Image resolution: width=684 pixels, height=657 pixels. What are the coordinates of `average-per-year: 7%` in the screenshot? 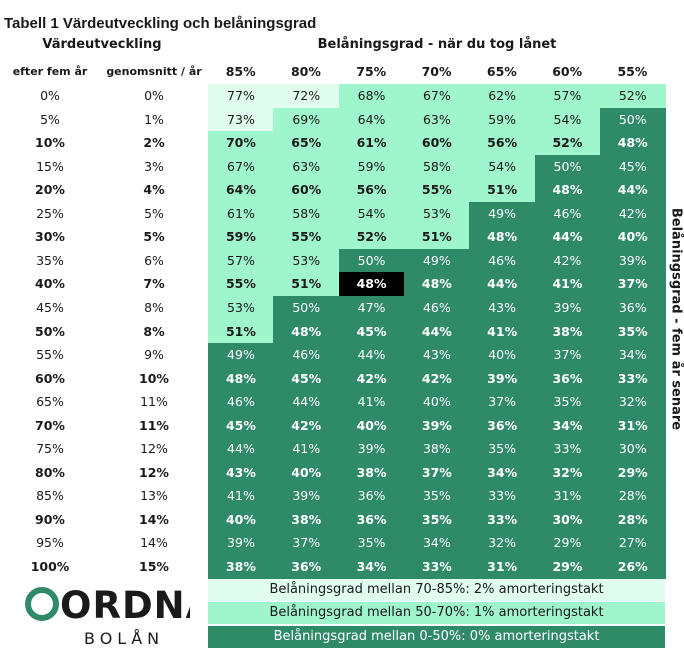 It's located at (154, 284).